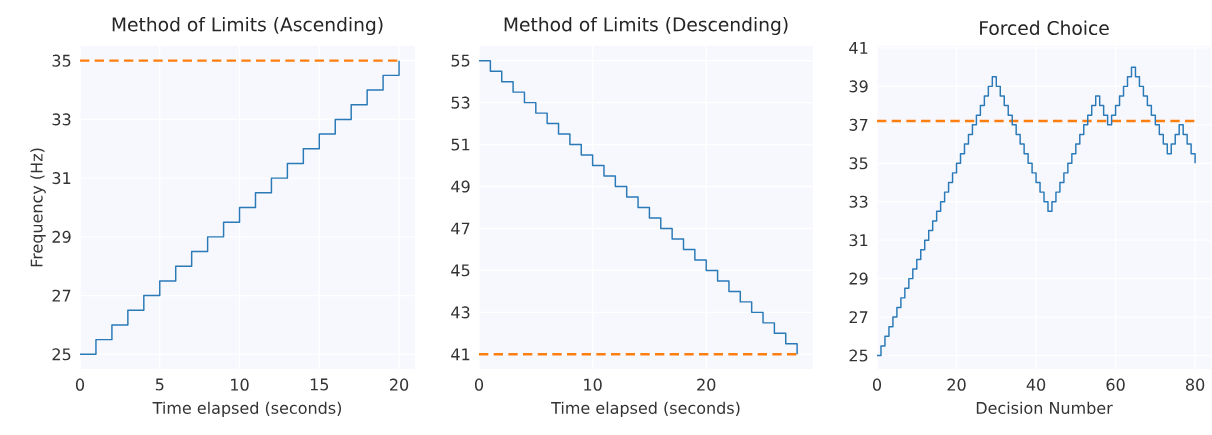 The height and width of the screenshot is (435, 1212). I want to click on x-axis-title: Decision Number, so click(1044, 408).